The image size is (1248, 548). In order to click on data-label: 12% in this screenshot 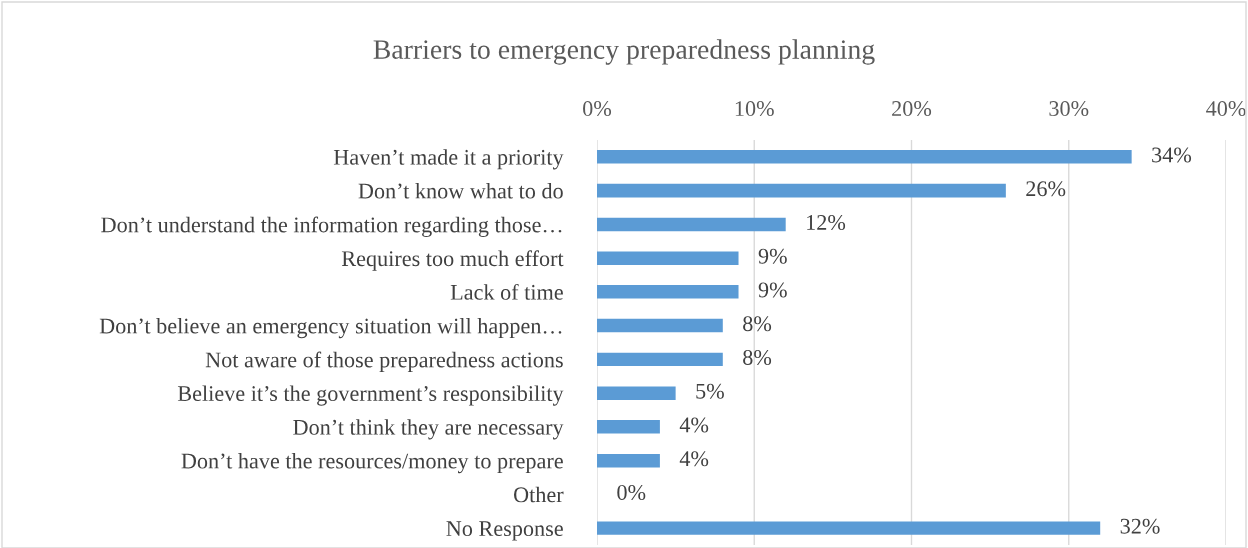, I will do `click(826, 222)`.